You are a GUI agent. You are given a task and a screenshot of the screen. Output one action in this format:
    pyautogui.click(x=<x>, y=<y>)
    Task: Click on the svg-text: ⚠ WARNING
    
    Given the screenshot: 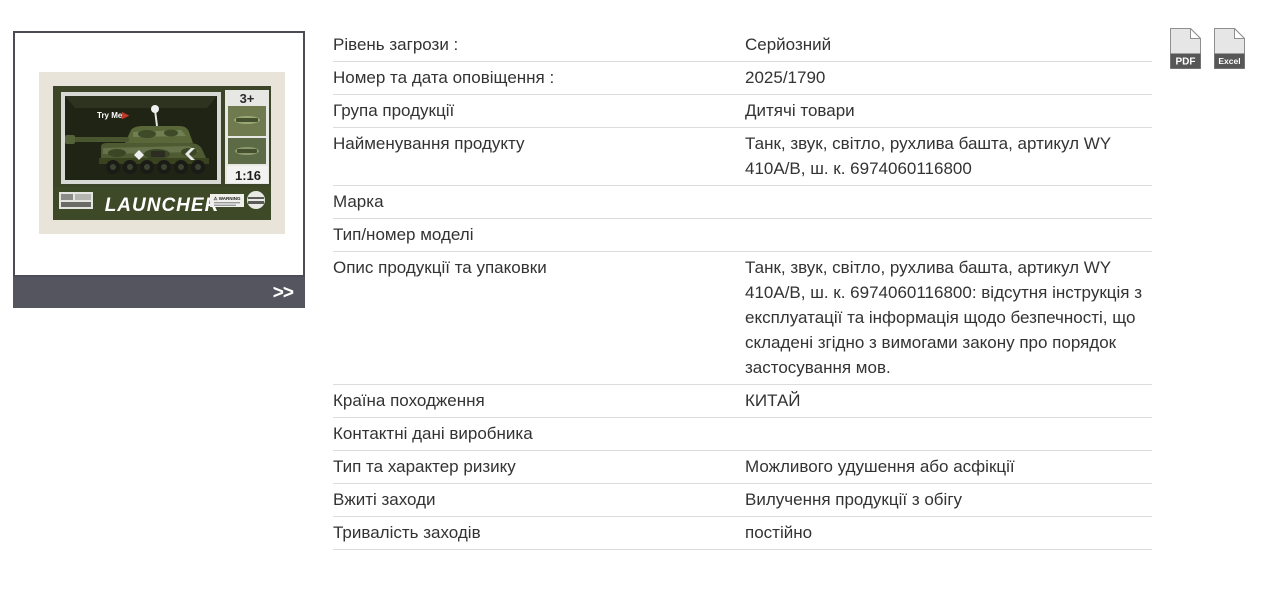 What is the action you would take?
    pyautogui.click(x=227, y=198)
    